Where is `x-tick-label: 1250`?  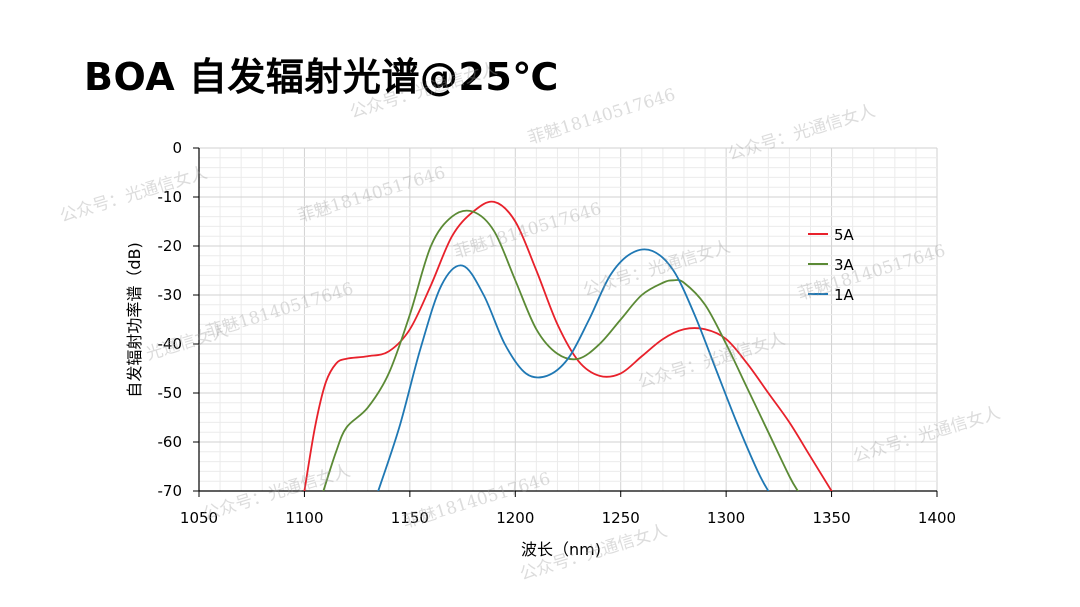 x-tick-label: 1250 is located at coordinates (621, 518).